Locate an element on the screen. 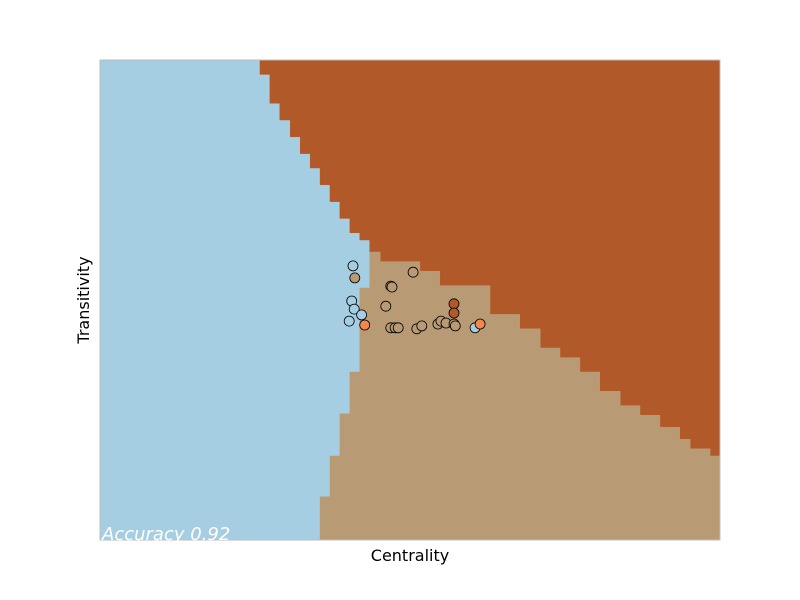  accuracy-annotation: Accuracy 0.92 is located at coordinates (165, 534).